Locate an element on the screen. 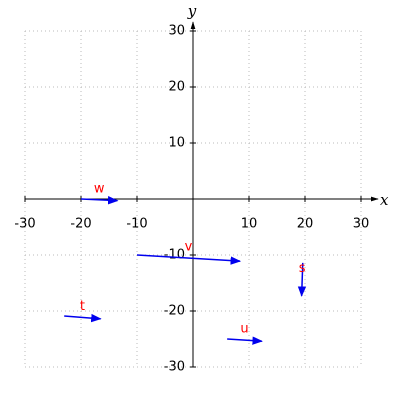 This screenshot has width=400, height=400. vector-label: t is located at coordinates (82, 306).